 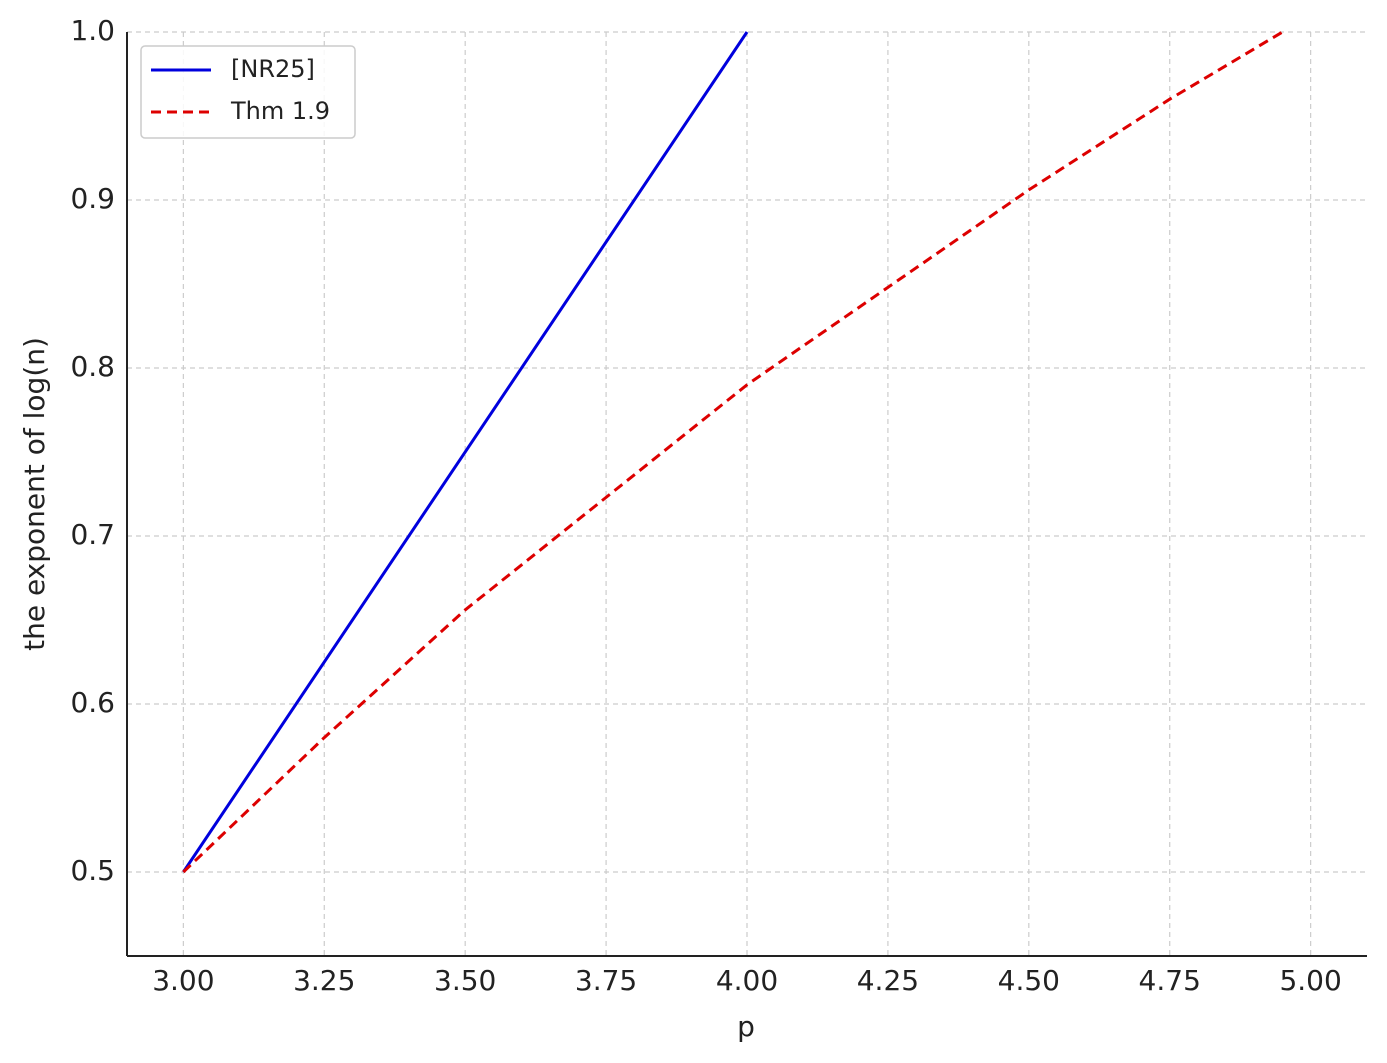 I want to click on y-tick-label: 1.0, so click(x=92, y=30).